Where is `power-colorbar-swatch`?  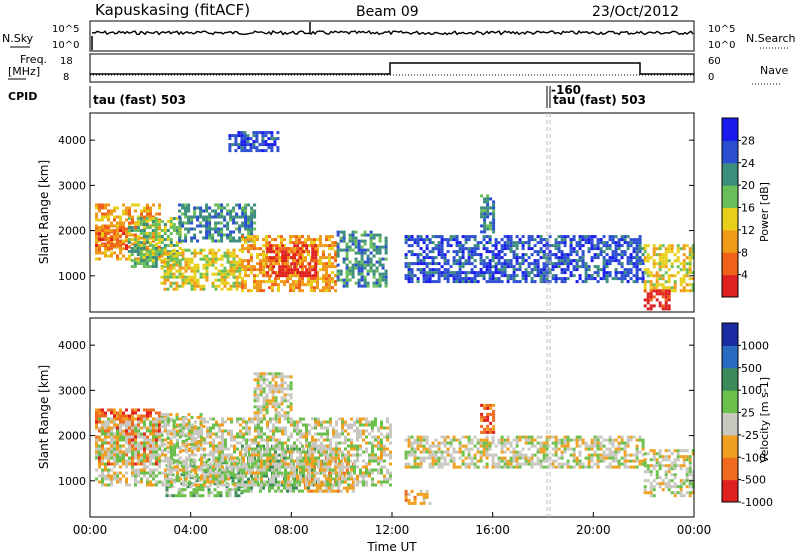
power-colorbar-swatch is located at coordinates (730, 152).